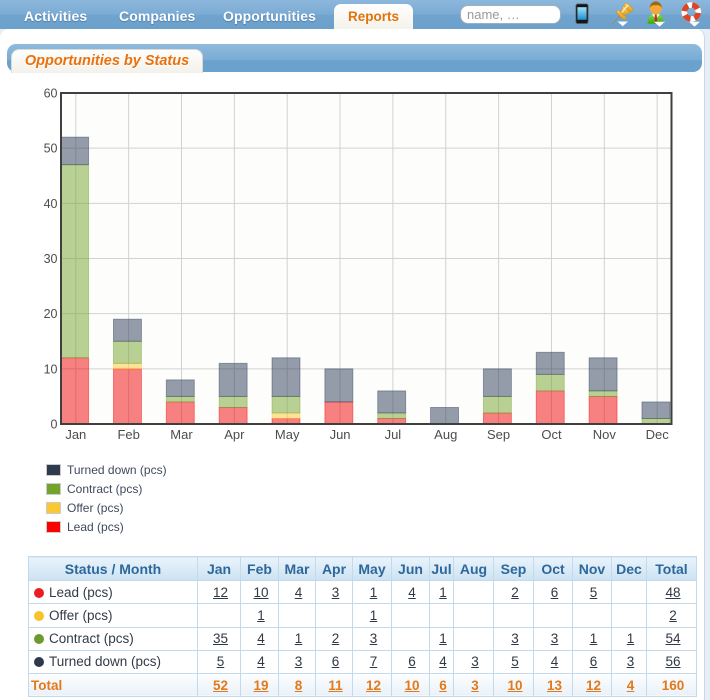 The width and height of the screenshot is (710, 700). Describe the element at coordinates (181, 434) in the screenshot. I see `svg-text: Mar` at that location.